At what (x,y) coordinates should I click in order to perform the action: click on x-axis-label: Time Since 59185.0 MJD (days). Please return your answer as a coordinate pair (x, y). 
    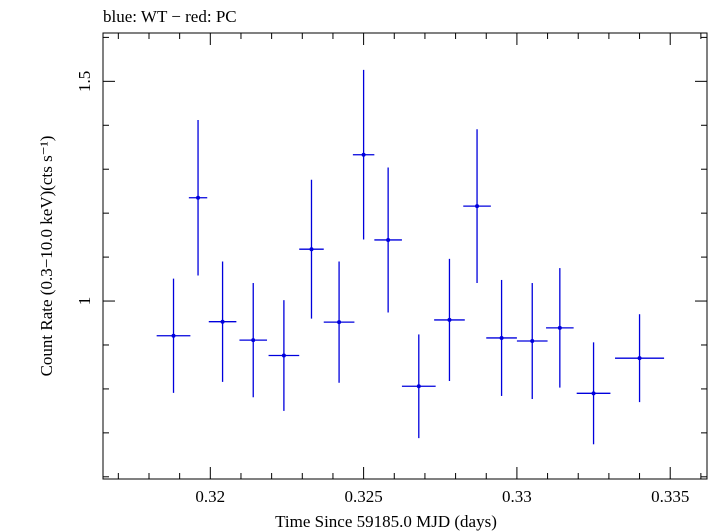
    Looking at the image, I should click on (386, 521).